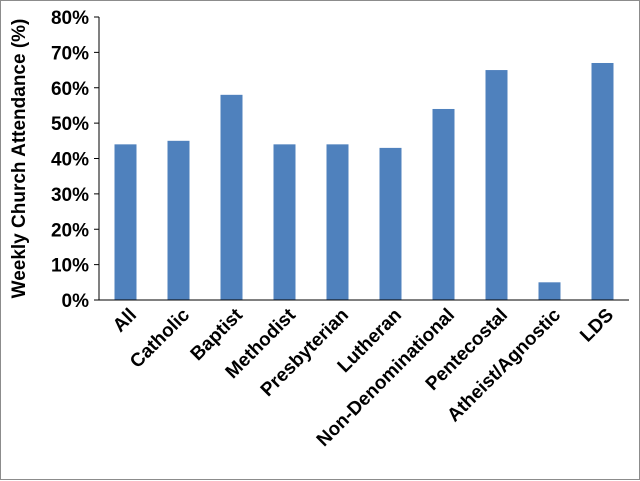 Image resolution: width=640 pixels, height=481 pixels. Describe the element at coordinates (160, 338) in the screenshot. I see `x-tick-label: Catholic` at that location.